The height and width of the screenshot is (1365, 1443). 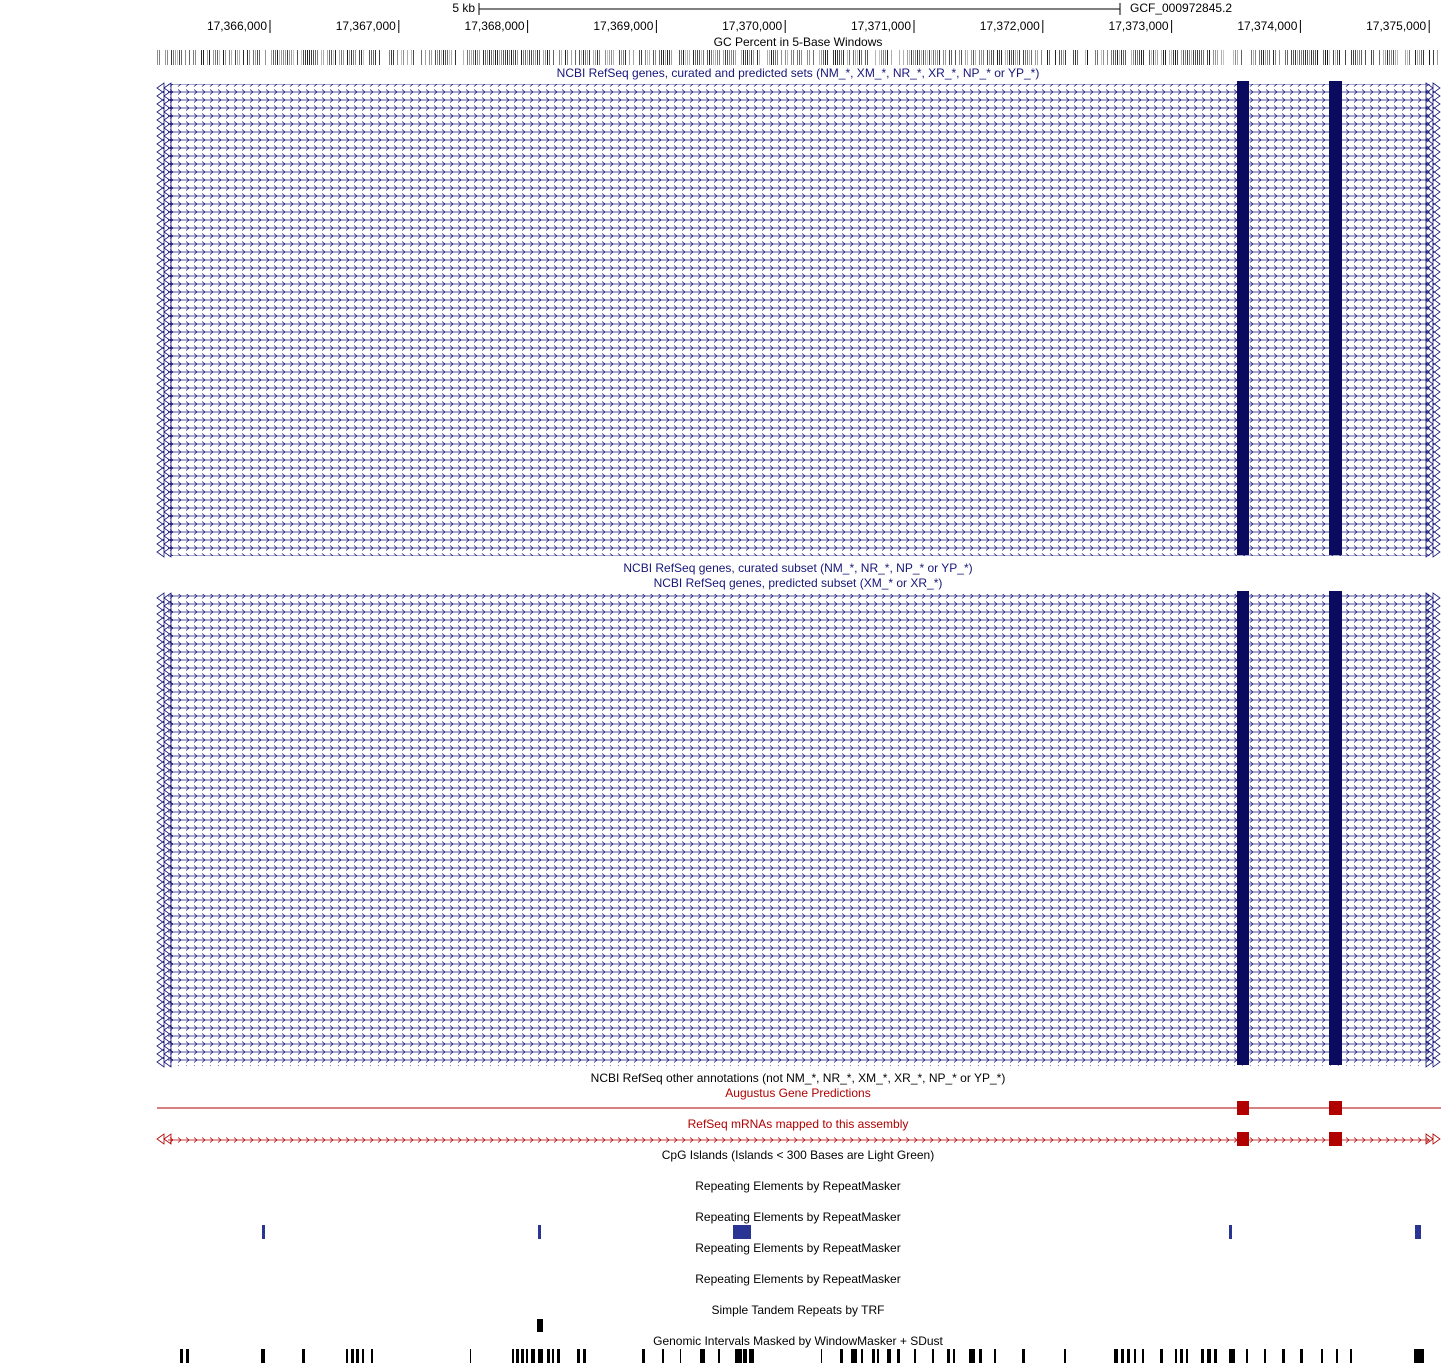 What do you see at coordinates (798, 42) in the screenshot?
I see `track-title: GC Percent in 5-Base Windows` at bounding box center [798, 42].